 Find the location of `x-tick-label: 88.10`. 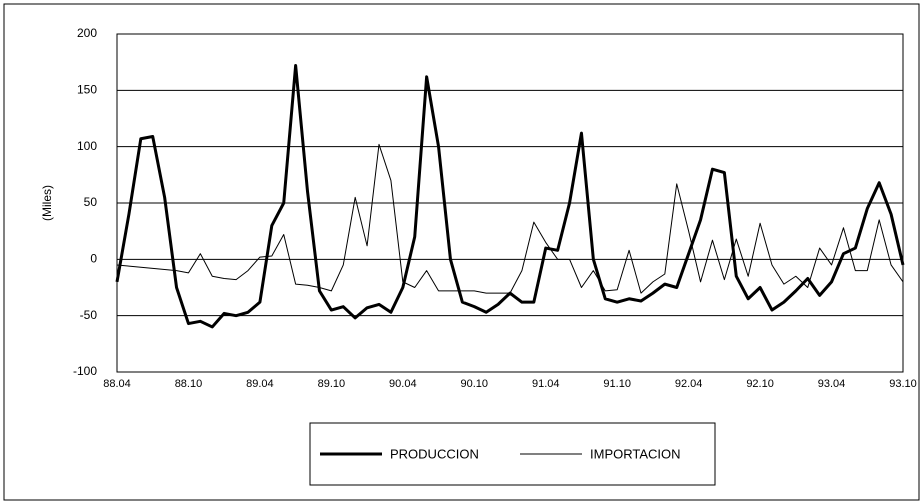

x-tick-label: 88.10 is located at coordinates (189, 384).